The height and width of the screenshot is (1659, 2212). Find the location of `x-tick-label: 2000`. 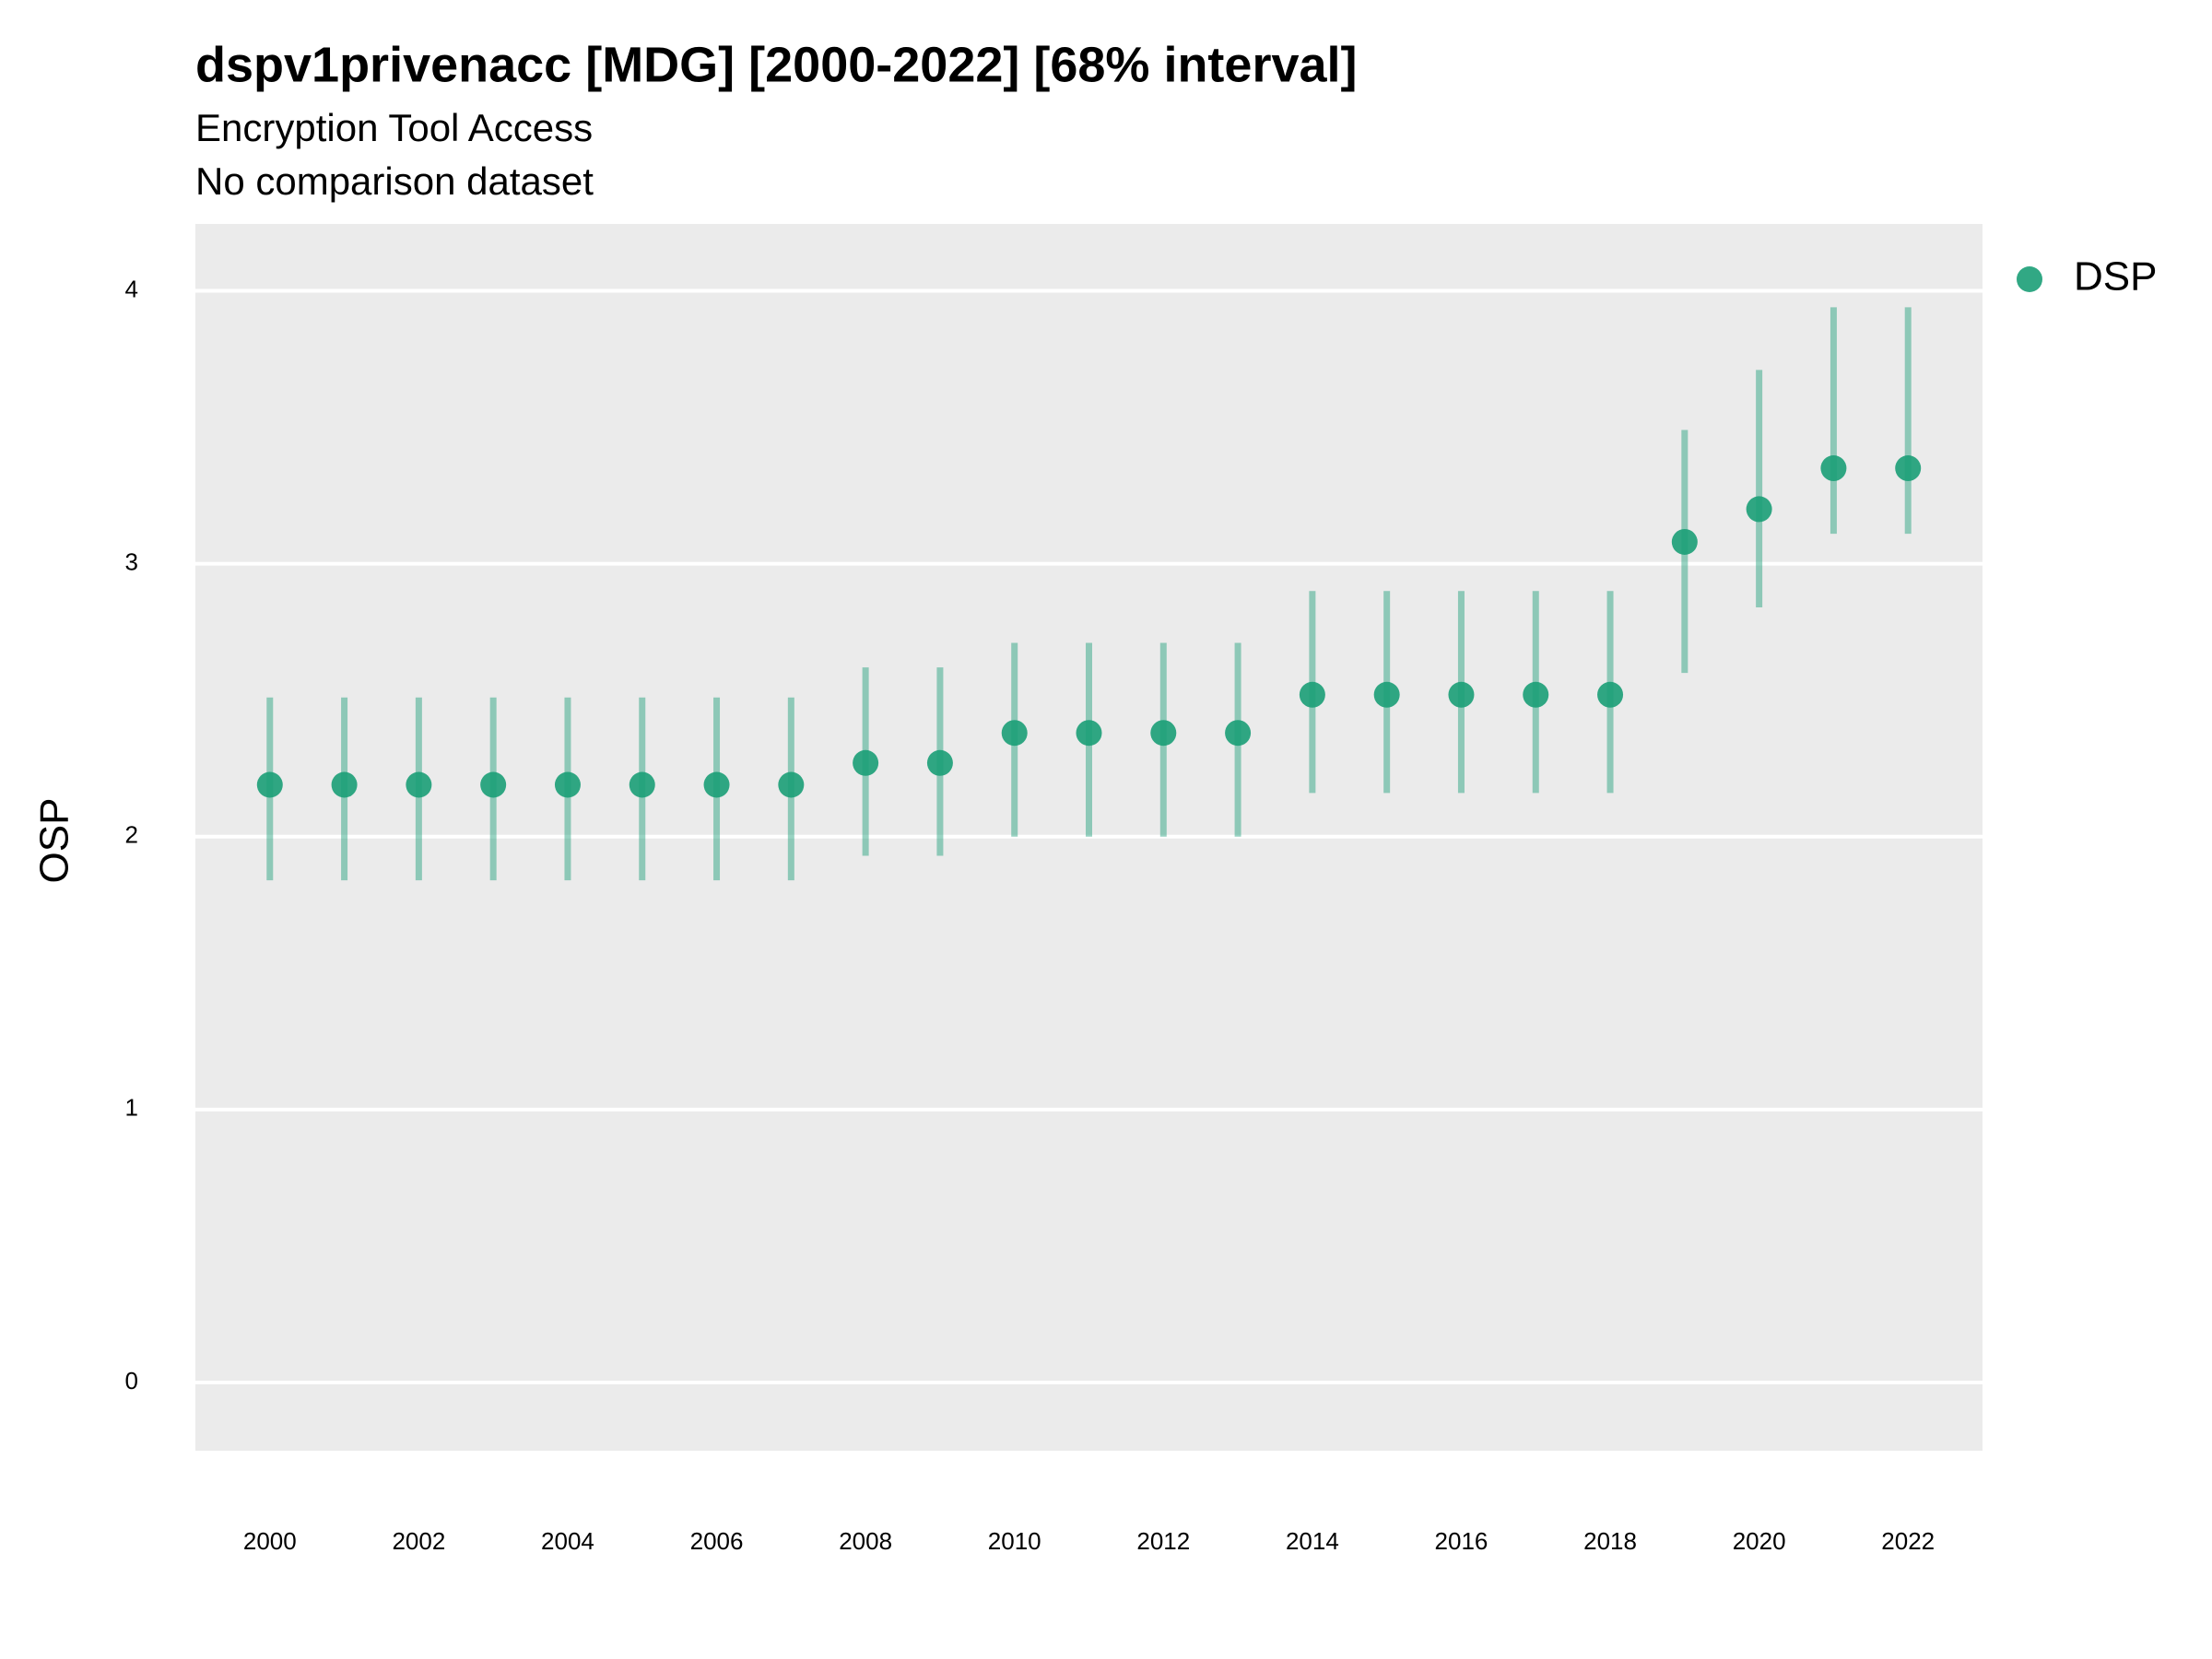

x-tick-label: 2000 is located at coordinates (270, 1541).